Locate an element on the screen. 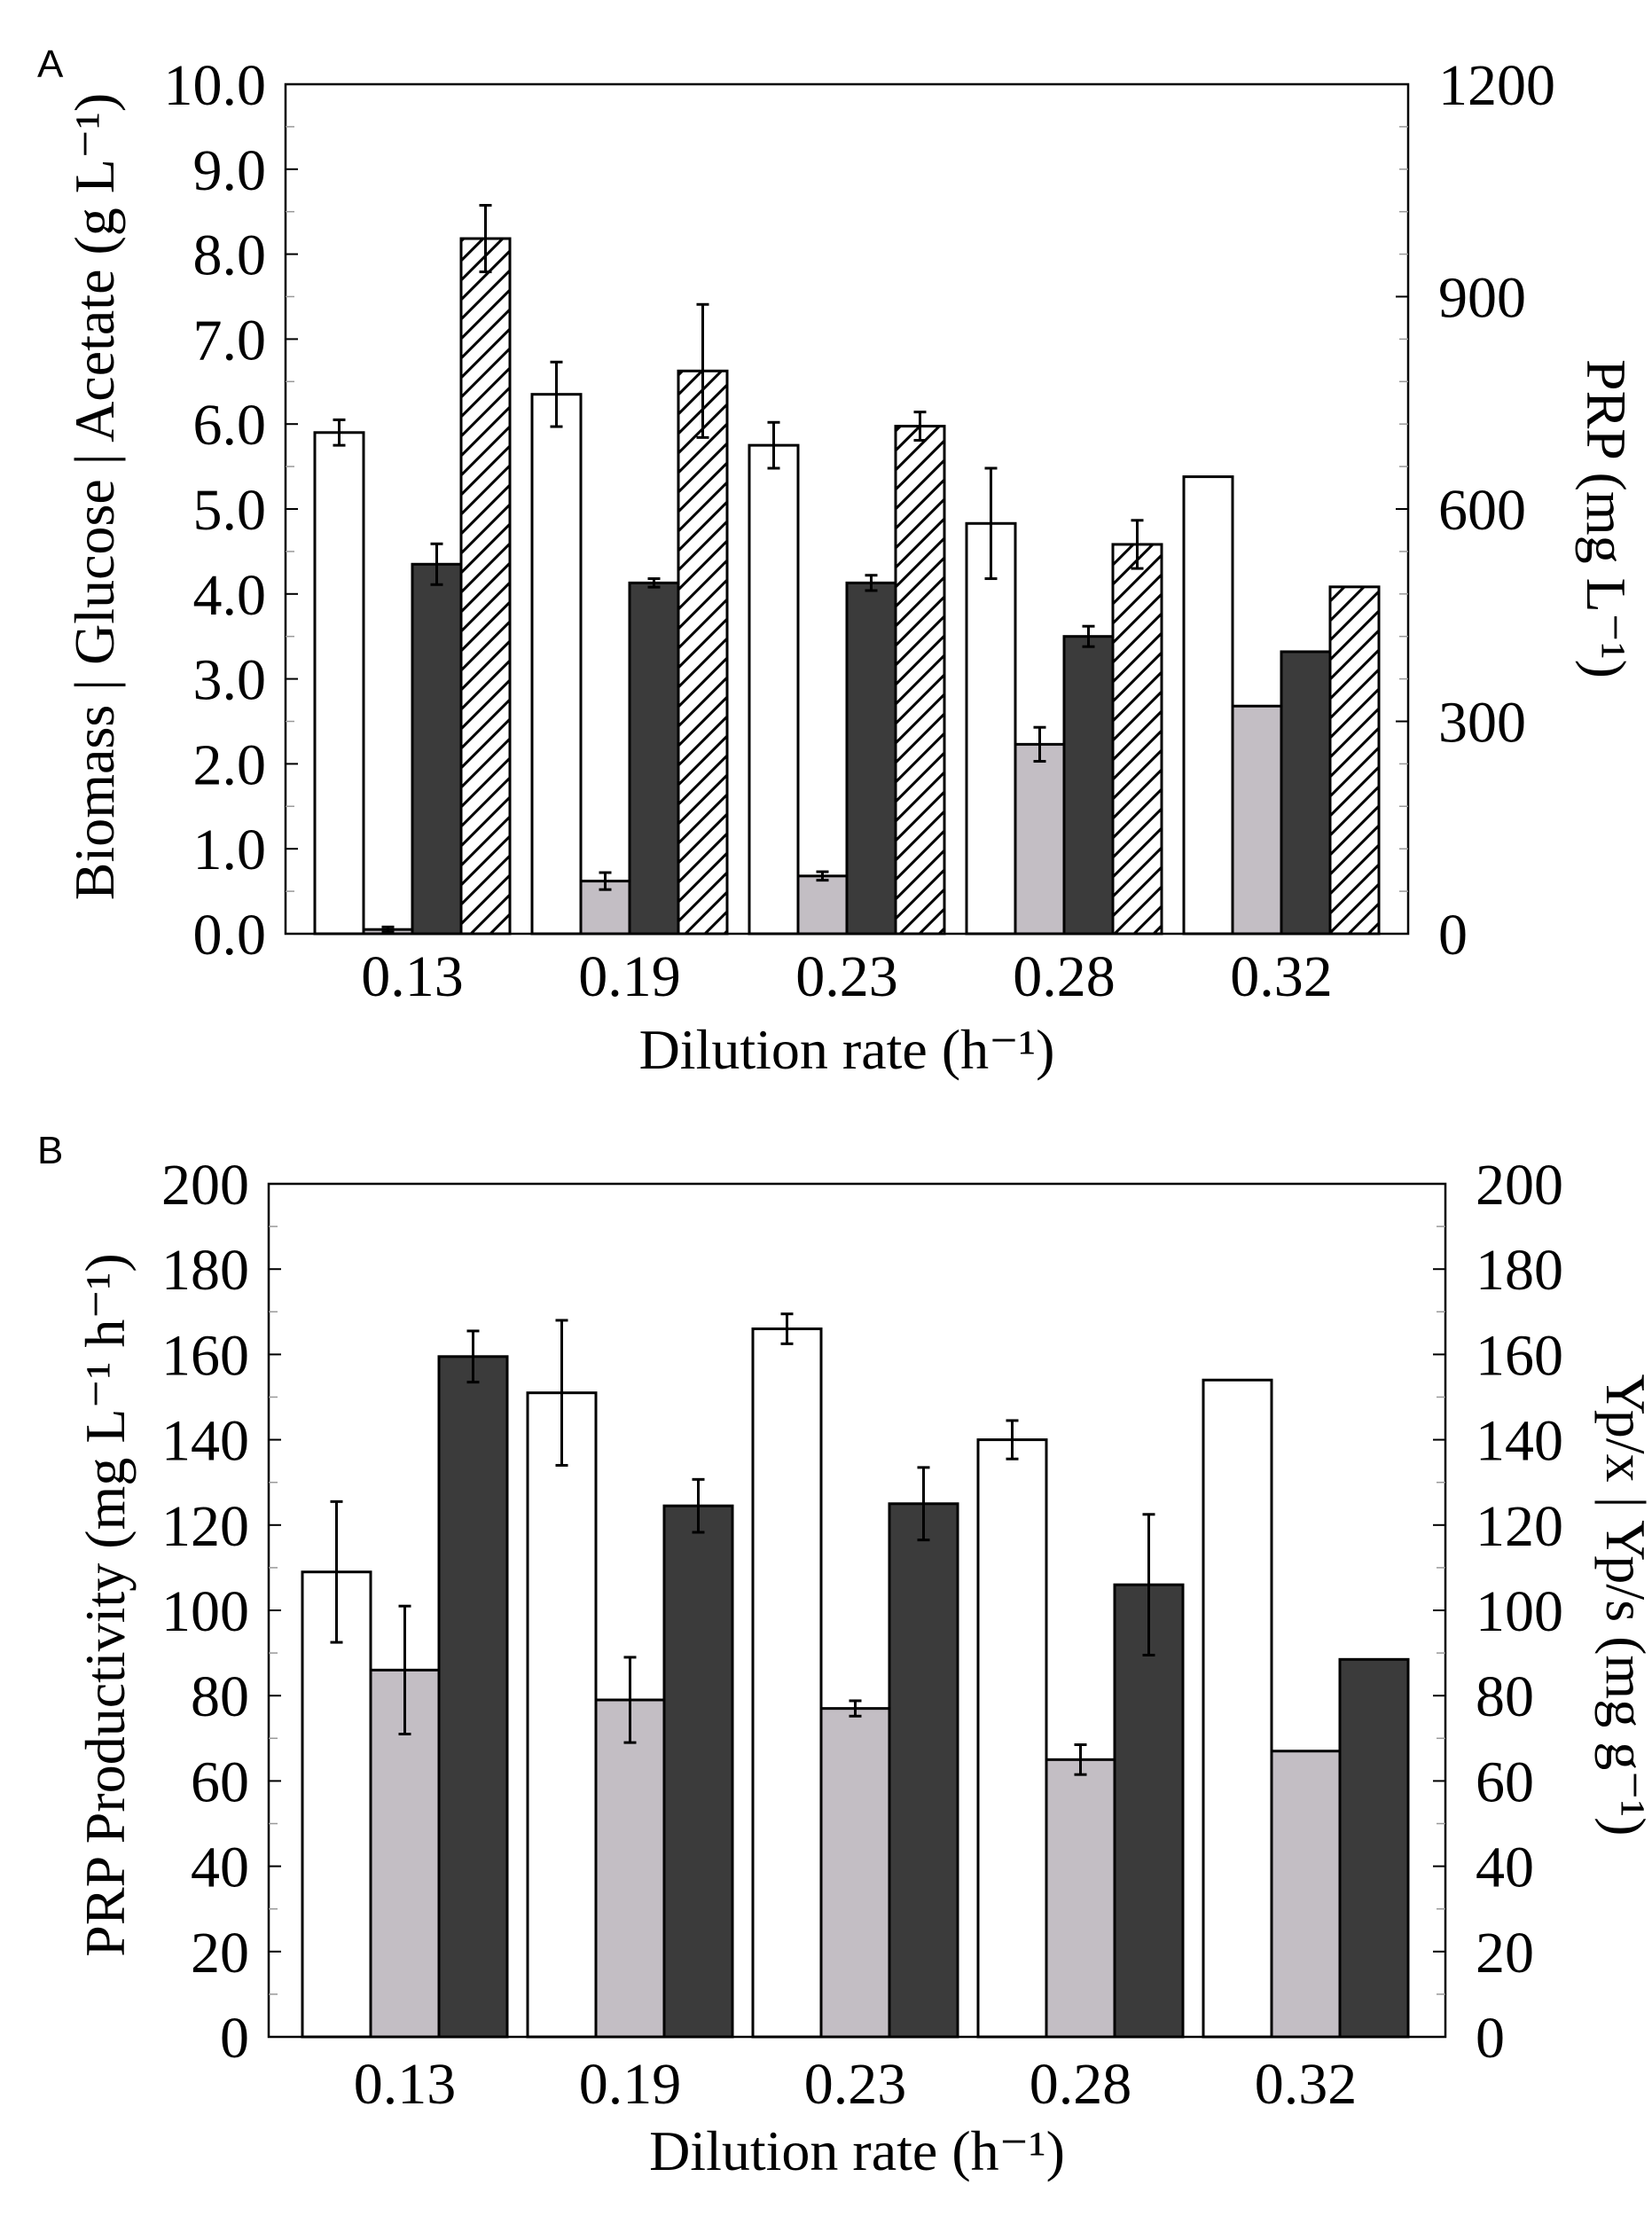 The height and width of the screenshot is (2216, 1652). panel-letter-a: A is located at coordinates (50, 64).